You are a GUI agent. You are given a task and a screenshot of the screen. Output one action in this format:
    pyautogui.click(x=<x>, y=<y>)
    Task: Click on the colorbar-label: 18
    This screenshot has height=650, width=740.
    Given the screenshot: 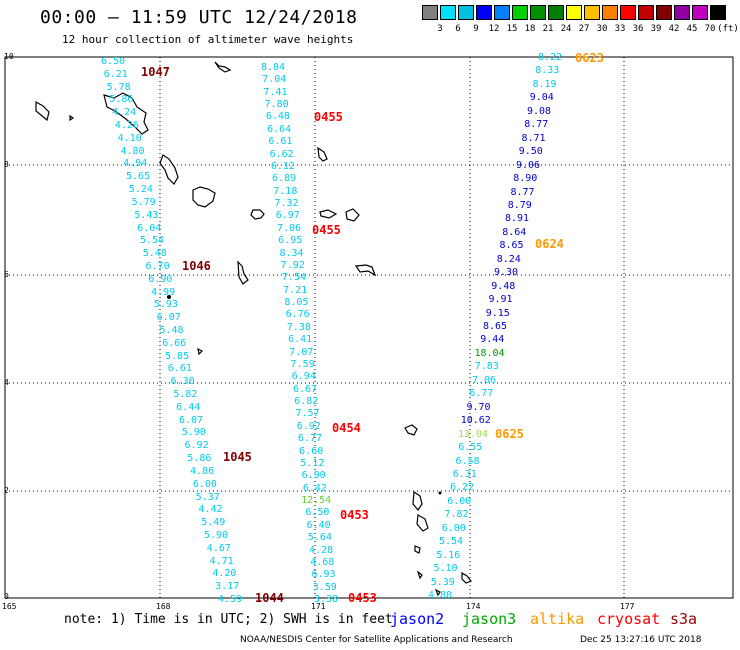 What is the action you would take?
    pyautogui.click(x=530, y=29)
    